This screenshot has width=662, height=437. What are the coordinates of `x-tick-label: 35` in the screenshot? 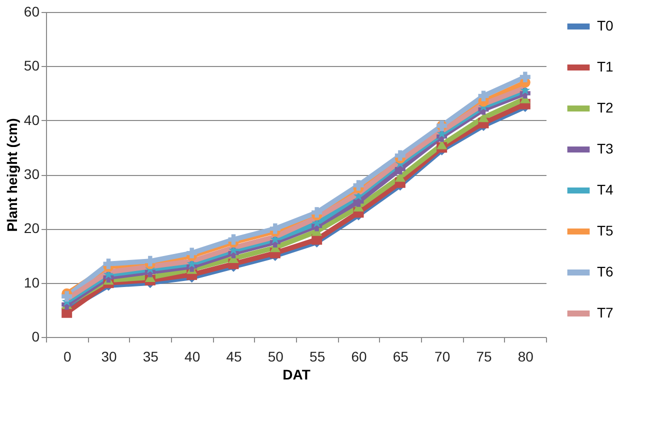 It's located at (150, 356).